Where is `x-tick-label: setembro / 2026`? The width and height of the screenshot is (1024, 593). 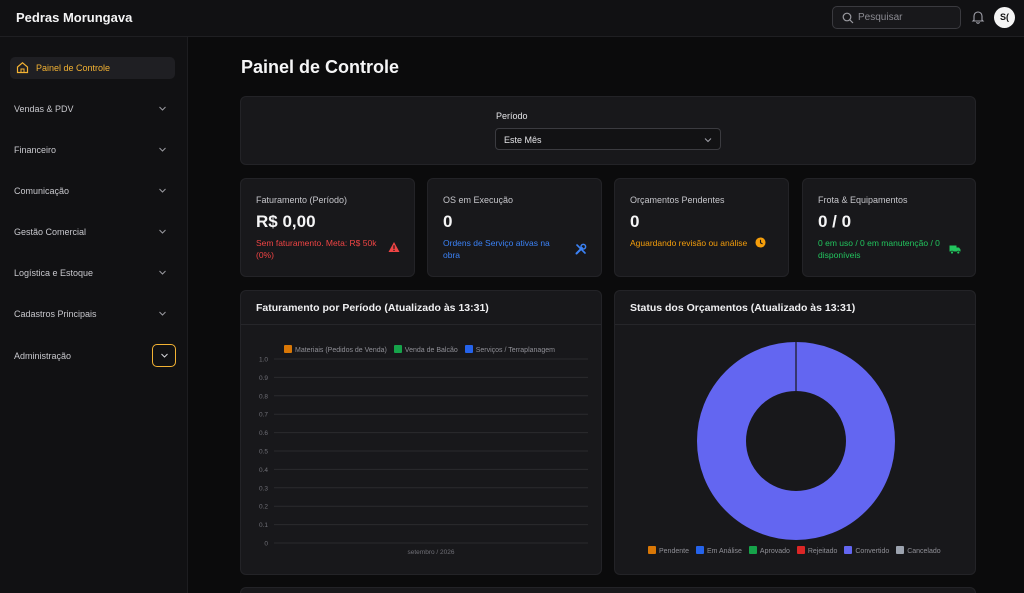 x-tick-label: setembro / 2026 is located at coordinates (431, 552).